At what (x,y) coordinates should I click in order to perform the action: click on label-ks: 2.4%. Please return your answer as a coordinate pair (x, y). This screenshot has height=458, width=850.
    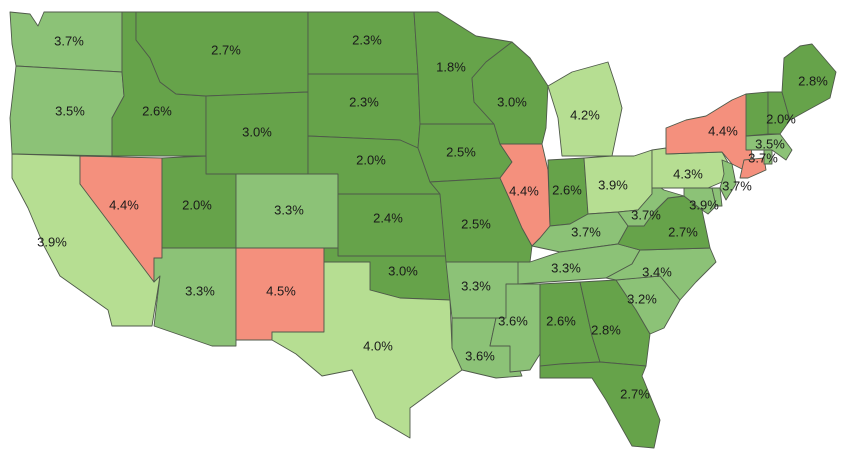
    Looking at the image, I should click on (388, 217).